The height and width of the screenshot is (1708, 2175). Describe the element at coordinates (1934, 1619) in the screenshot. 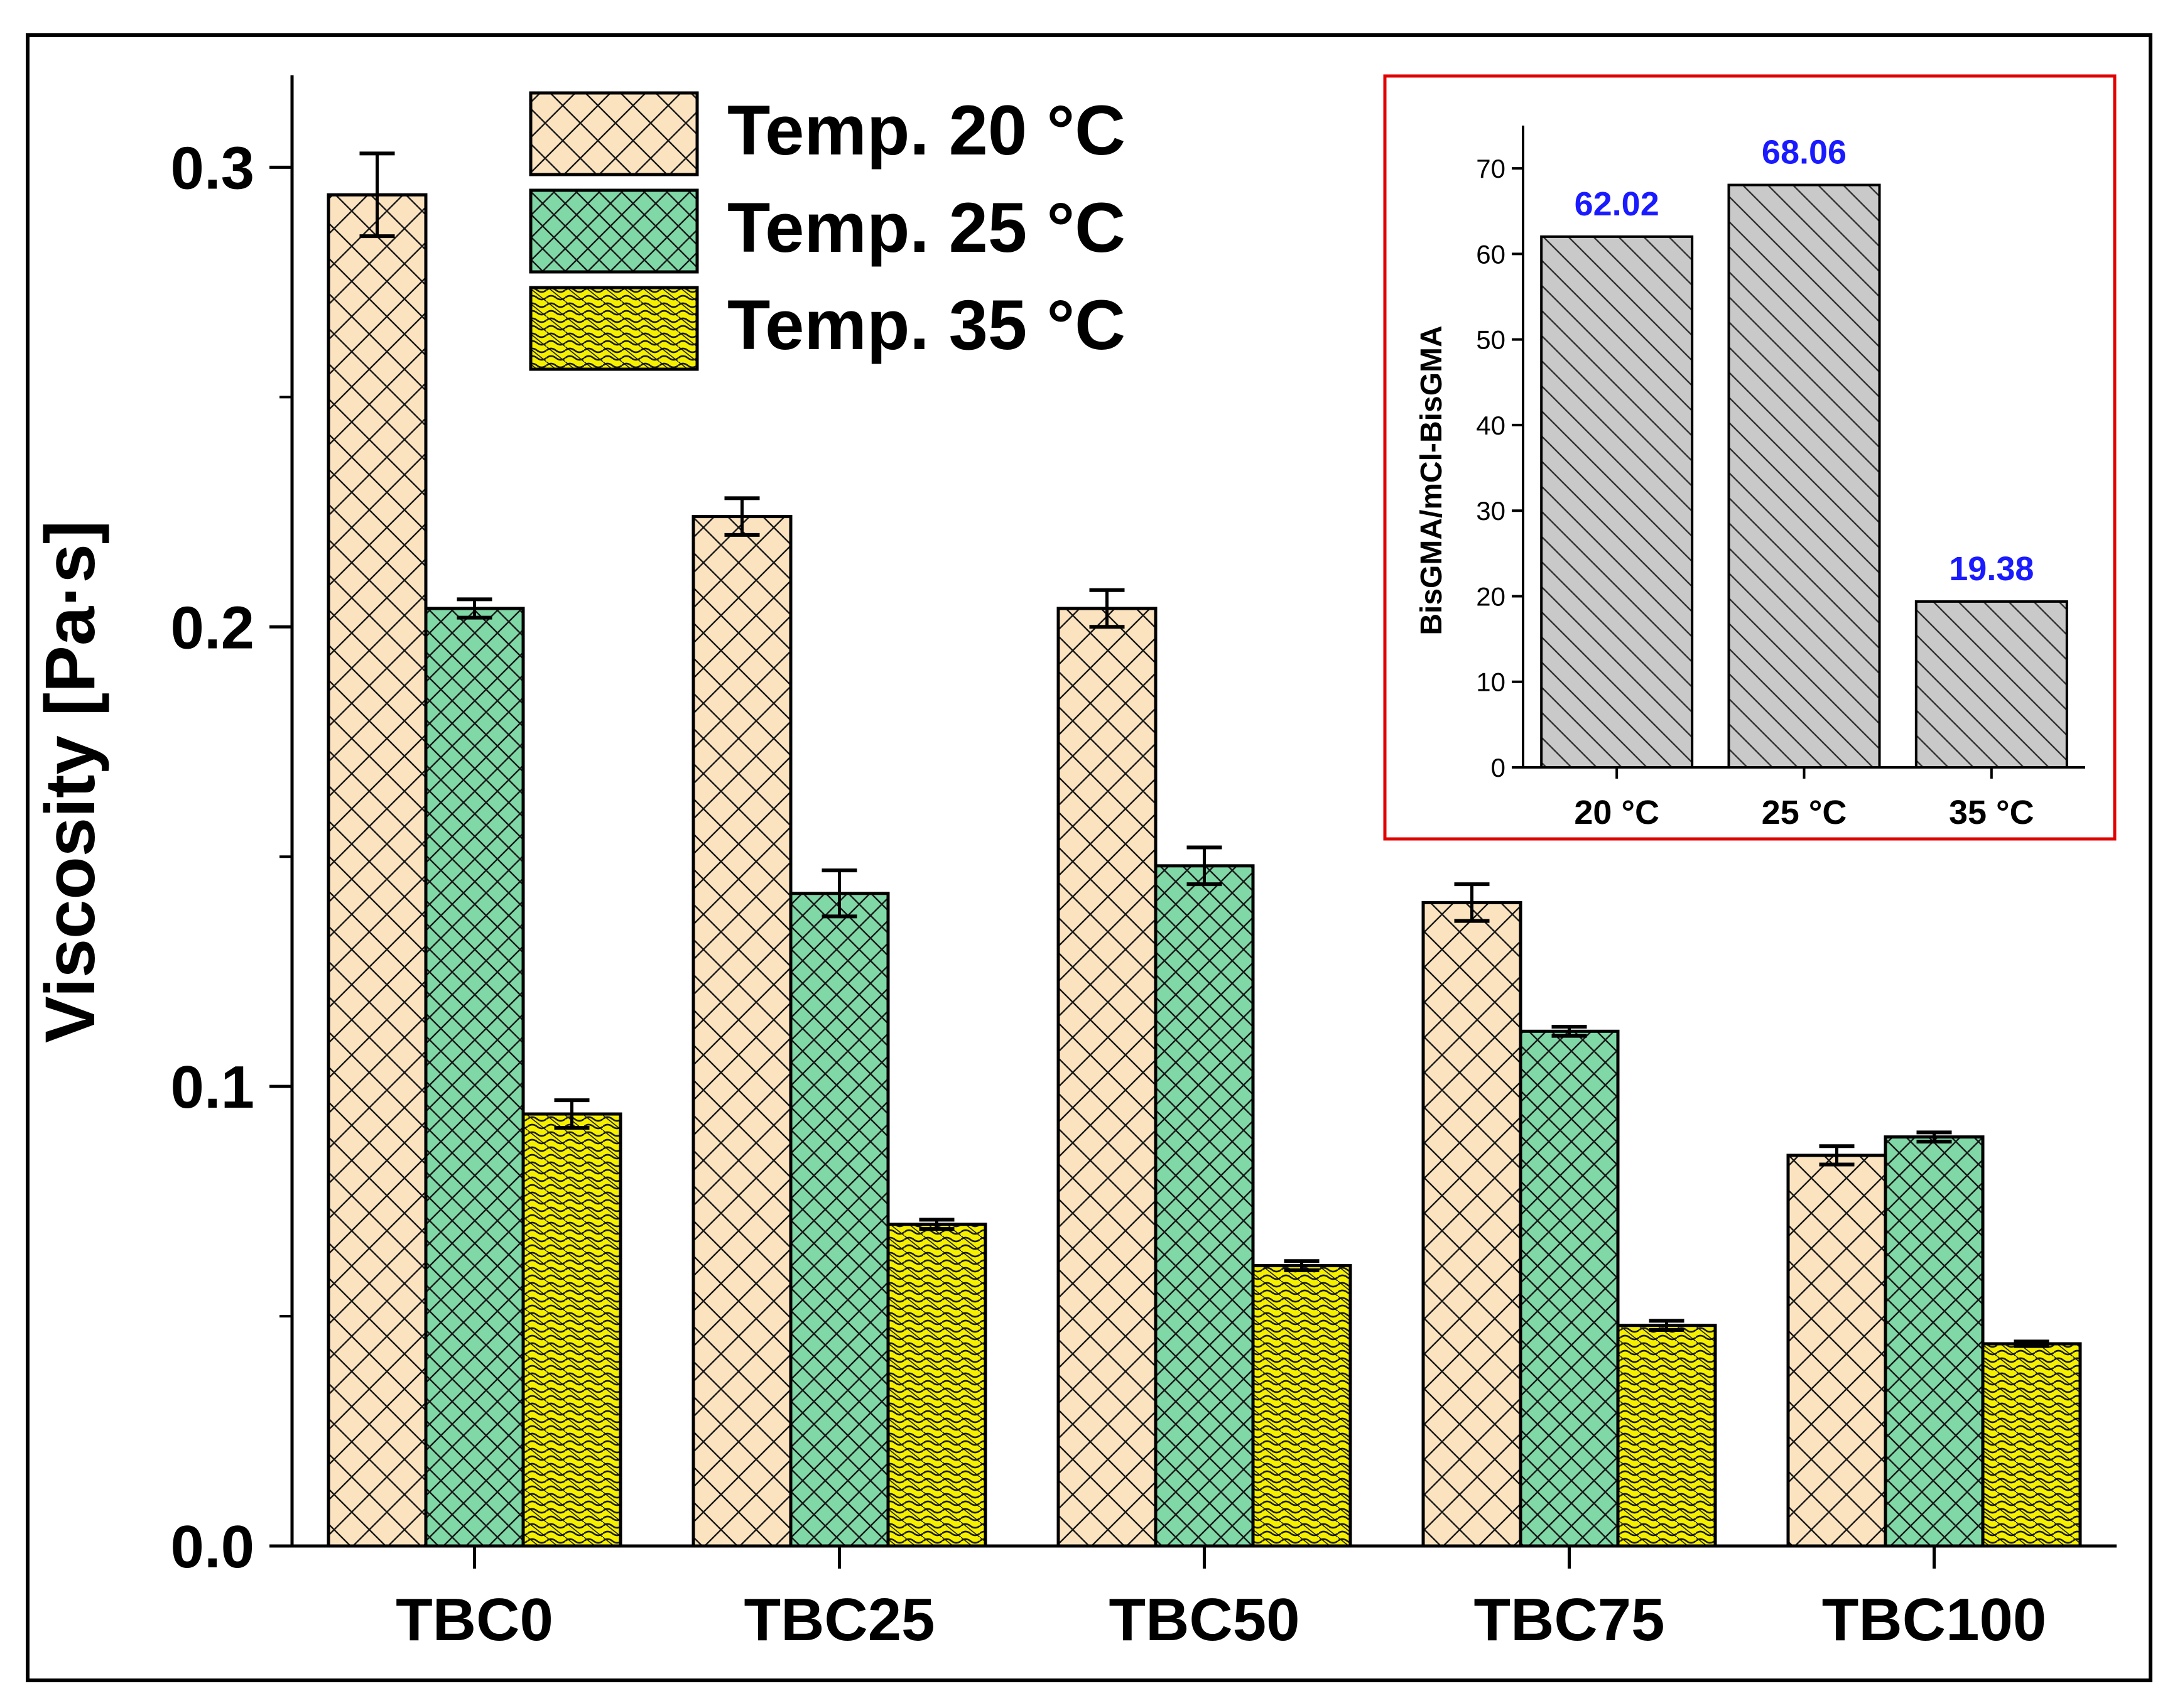

I see `x-tick-label-tbc100: TBC100` at that location.